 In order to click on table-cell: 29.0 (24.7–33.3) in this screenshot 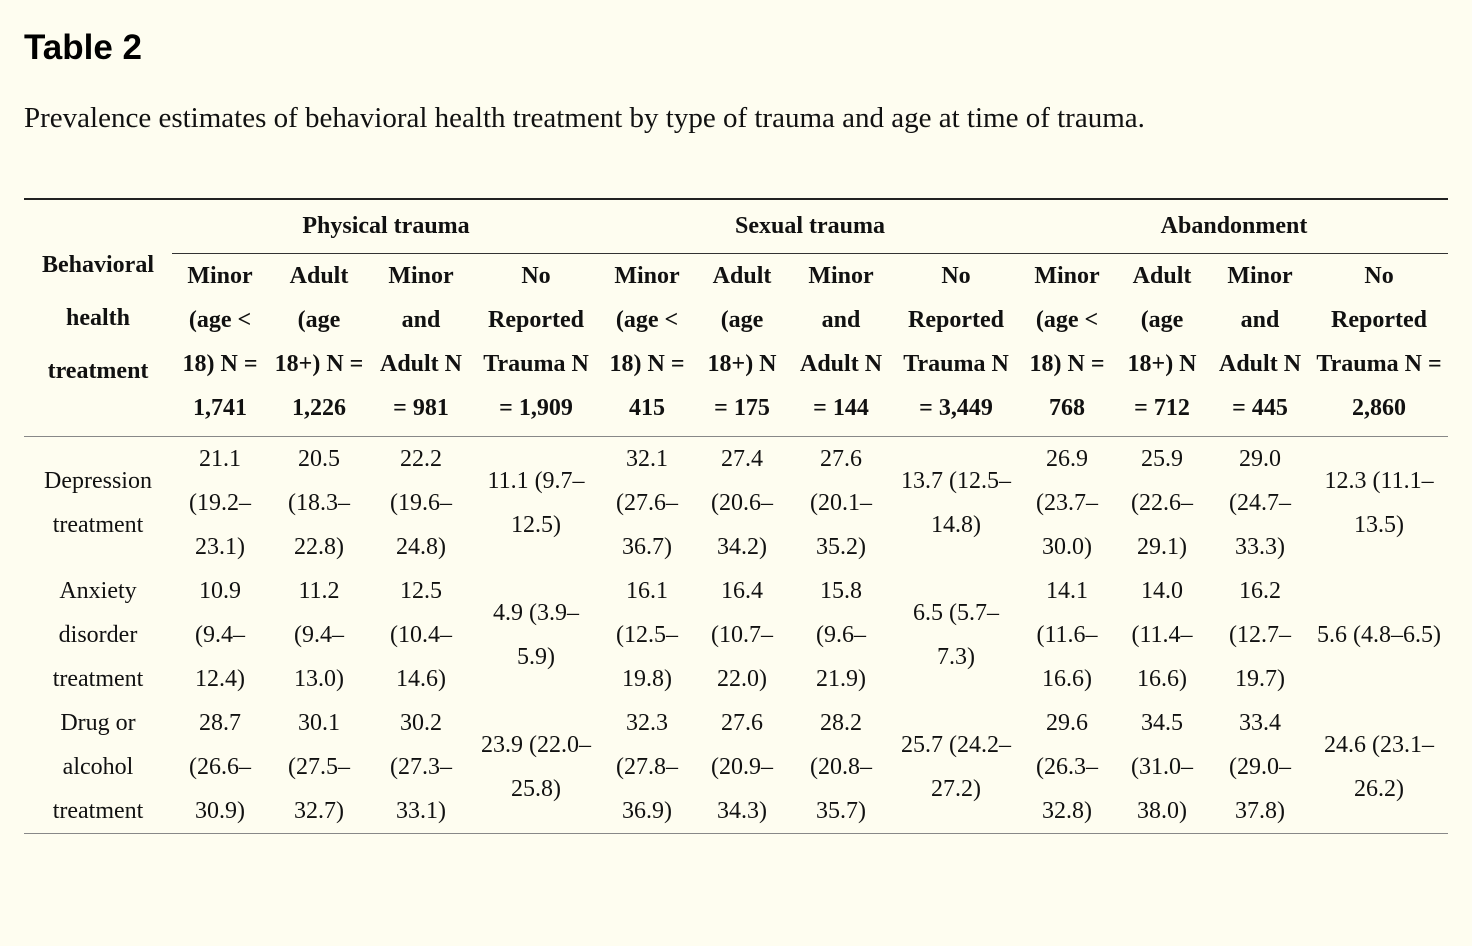, I will do `click(1260, 503)`.